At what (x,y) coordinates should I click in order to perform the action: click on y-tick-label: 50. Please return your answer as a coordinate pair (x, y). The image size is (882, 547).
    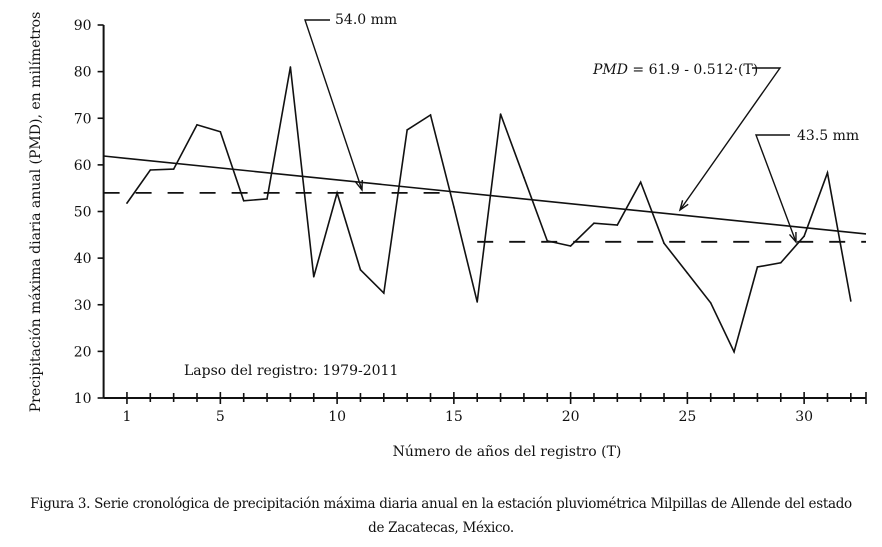
    Looking at the image, I should click on (83, 213).